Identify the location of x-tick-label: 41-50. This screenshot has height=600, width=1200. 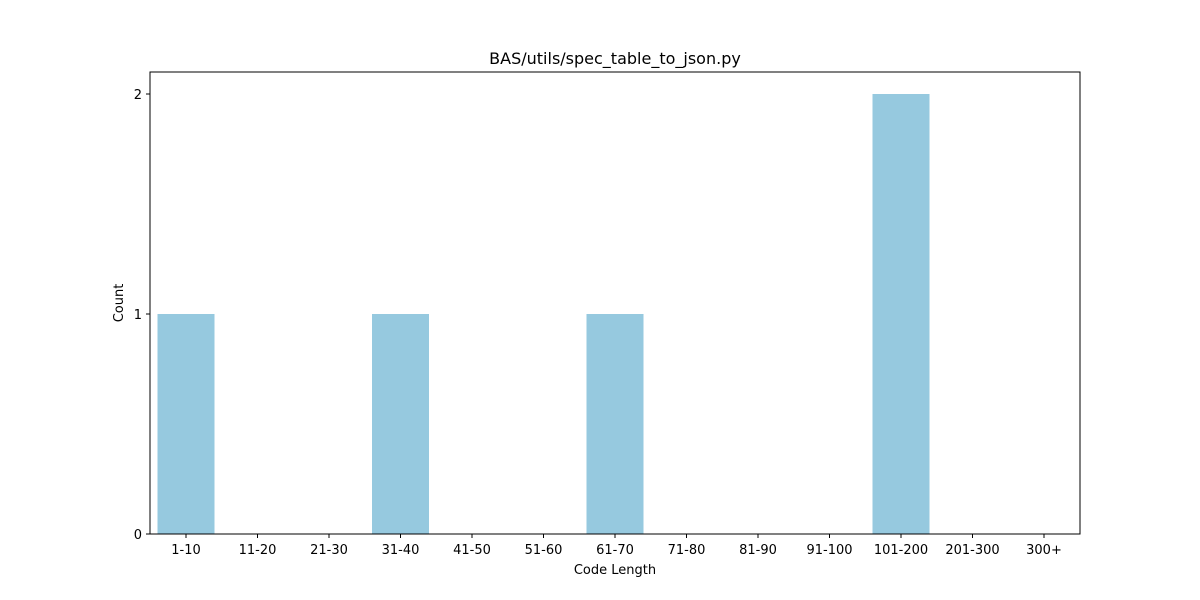
(472, 550).